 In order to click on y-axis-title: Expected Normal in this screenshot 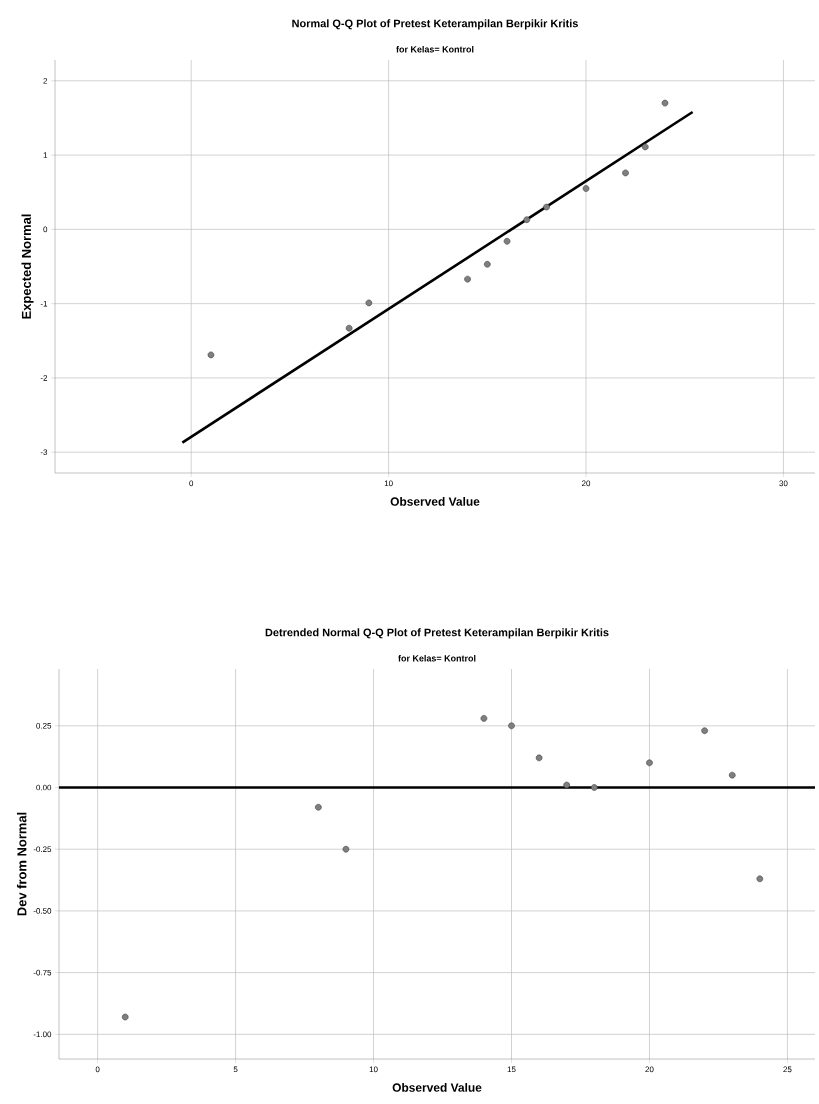, I will do `click(27, 266)`.